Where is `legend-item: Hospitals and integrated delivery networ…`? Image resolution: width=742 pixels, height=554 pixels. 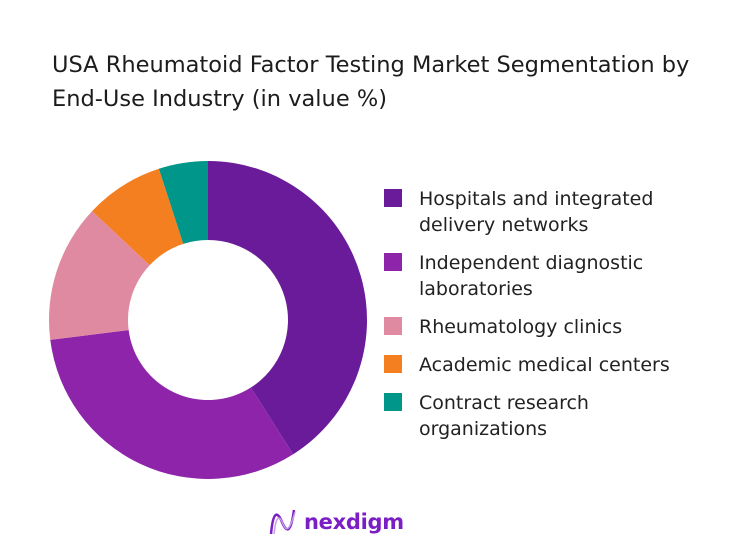
legend-item: Hospitals and integrated delivery networ… is located at coordinates (559, 212).